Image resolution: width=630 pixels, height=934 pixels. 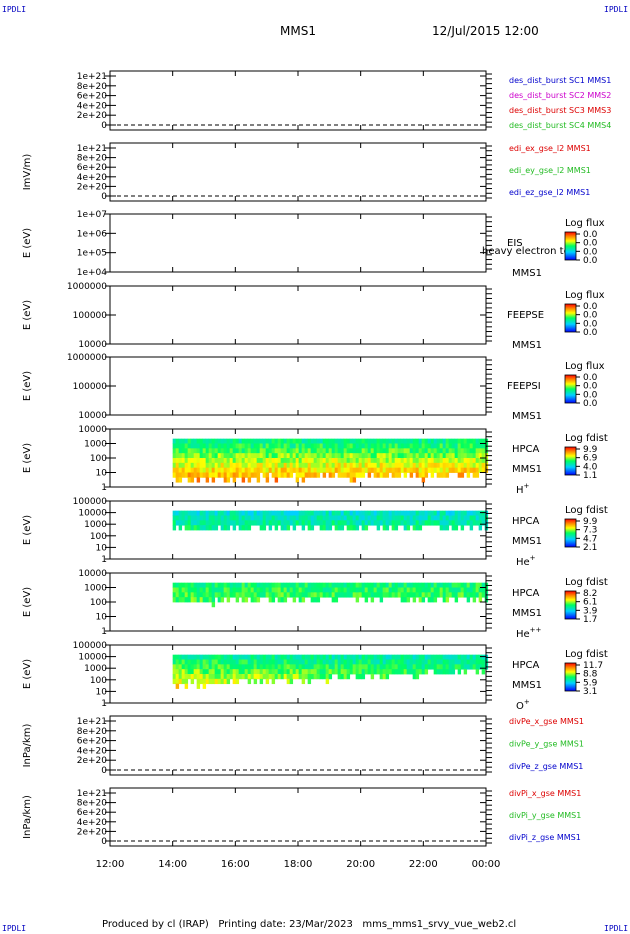 I want to click on colorbar-tick-label: 3.1, so click(x=590, y=692).